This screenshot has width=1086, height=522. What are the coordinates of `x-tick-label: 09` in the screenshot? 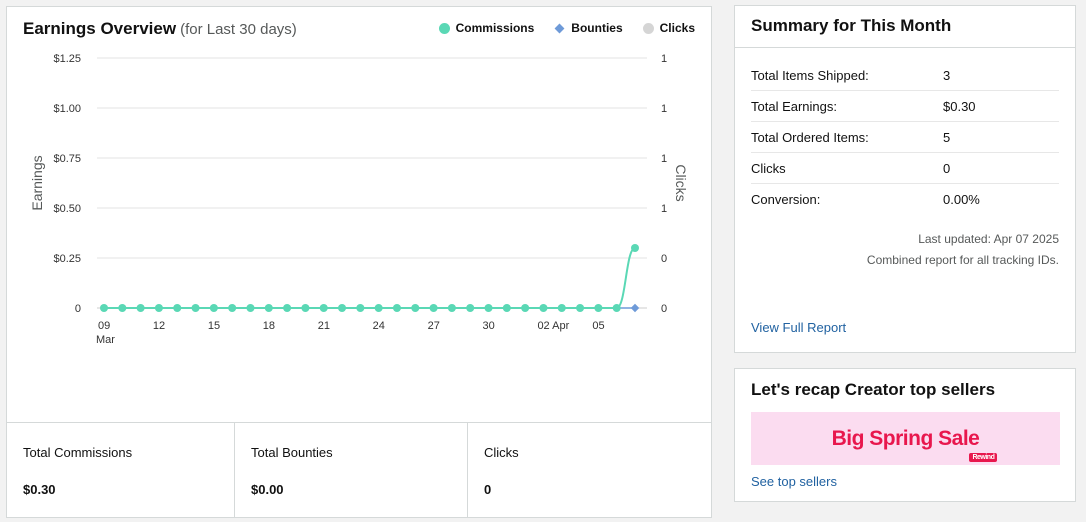 It's located at (104, 326).